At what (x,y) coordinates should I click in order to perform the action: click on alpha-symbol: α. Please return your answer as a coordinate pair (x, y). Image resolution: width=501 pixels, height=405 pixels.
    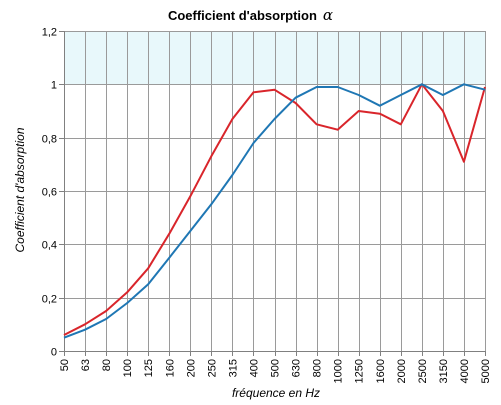
    Looking at the image, I should click on (328, 15).